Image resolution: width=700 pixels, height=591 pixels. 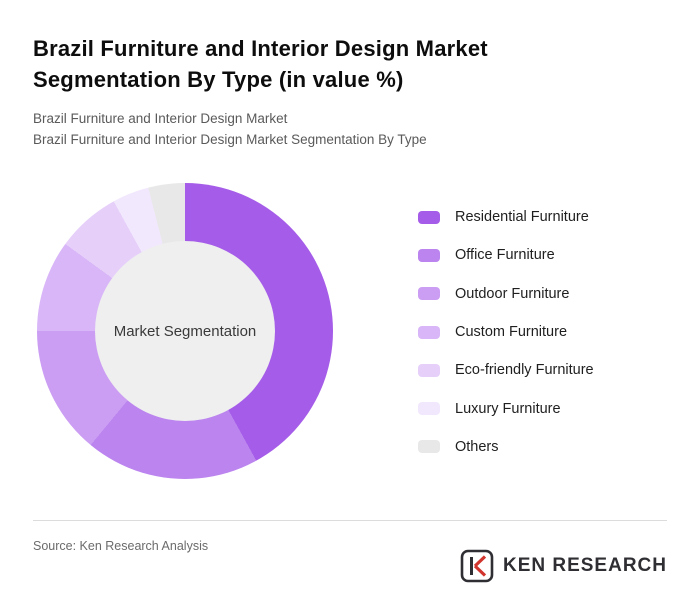 I want to click on legend-item: Eco-friendly Furniture, so click(x=506, y=370).